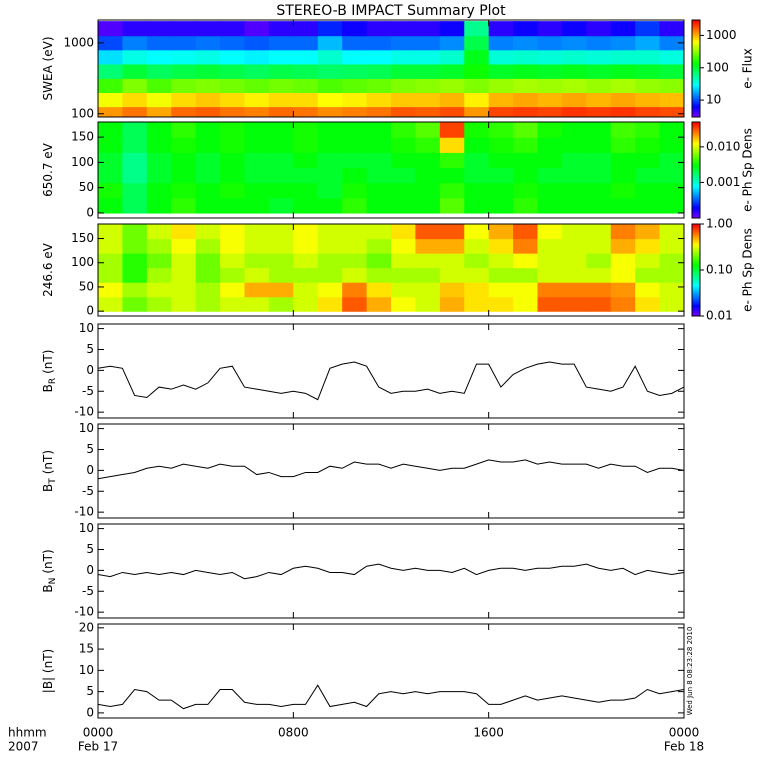  Describe the element at coordinates (48, 561) in the screenshot. I see `y-axis-label-unit: (nT)` at that location.